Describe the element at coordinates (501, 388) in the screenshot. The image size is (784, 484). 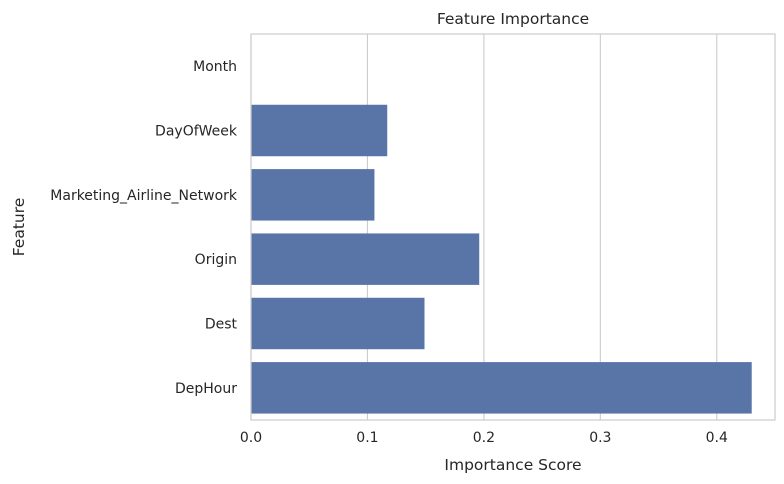
I see `bar-dephour` at that location.